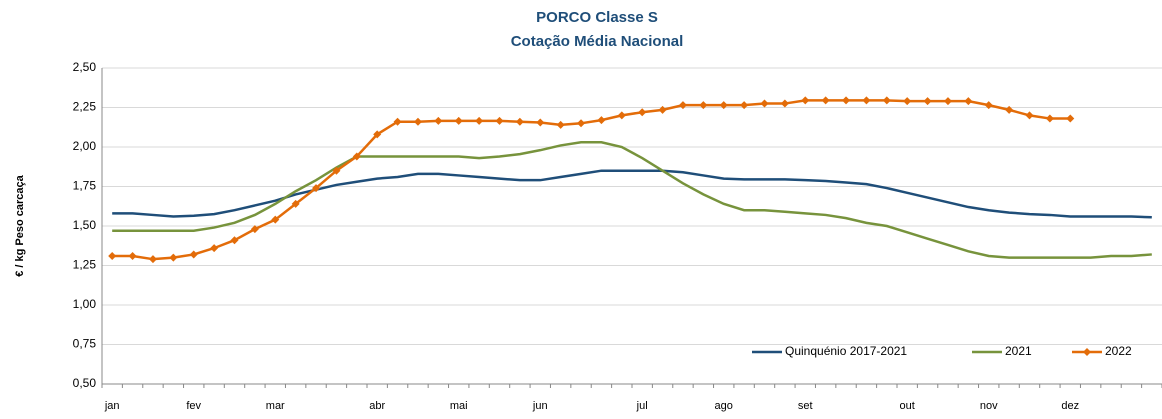  Describe the element at coordinates (597, 17) in the screenshot. I see `chart-title: PORCO Classe S` at that location.